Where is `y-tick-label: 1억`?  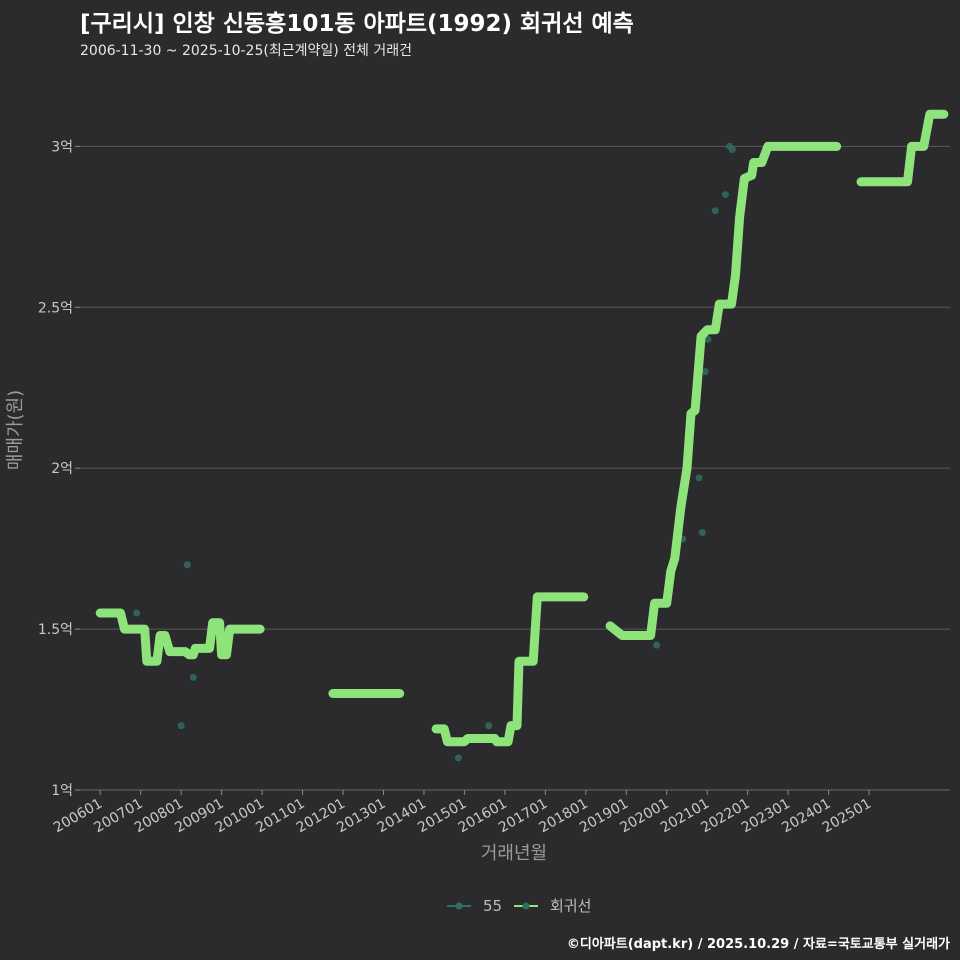
y-tick-label: 1억 is located at coordinates (62, 791).